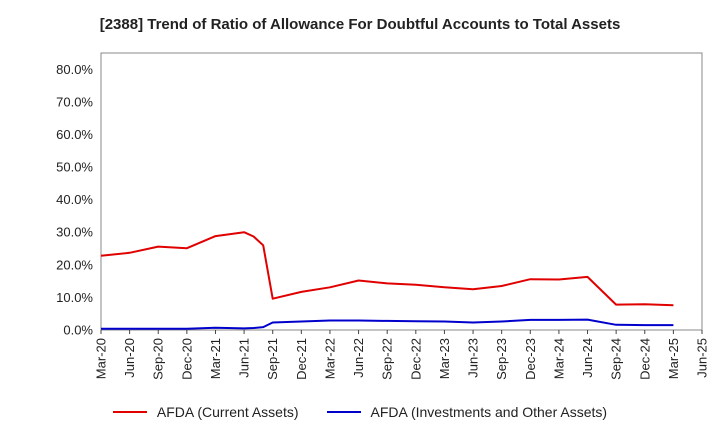  What do you see at coordinates (74, 167) in the screenshot?
I see `y-tick-label: 50.0%` at bounding box center [74, 167].